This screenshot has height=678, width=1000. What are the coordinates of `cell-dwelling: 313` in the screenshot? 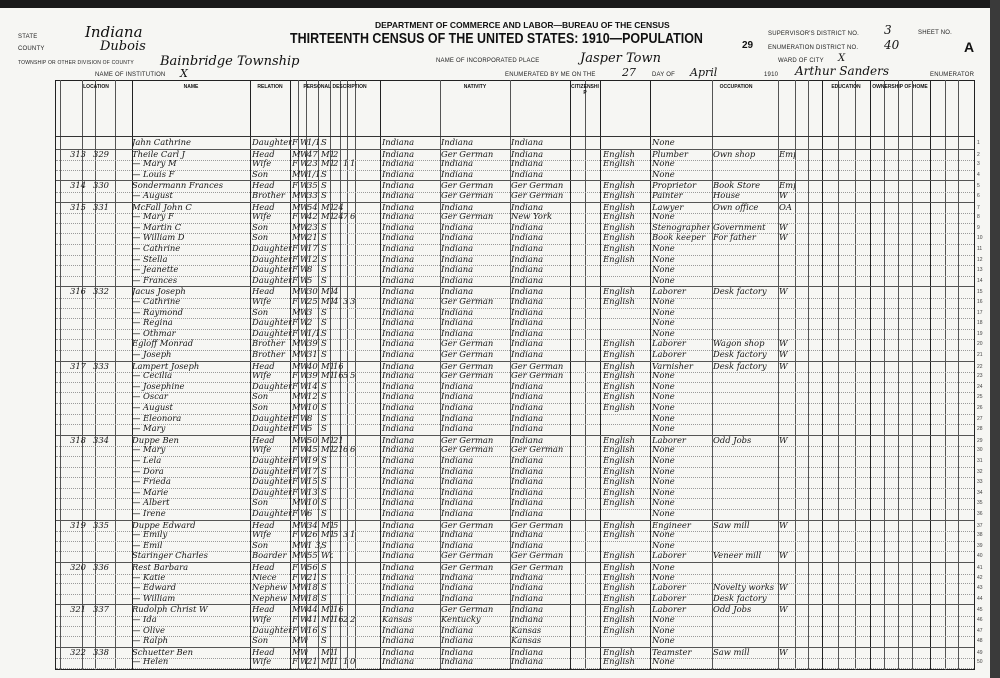 It's located at (78, 153).